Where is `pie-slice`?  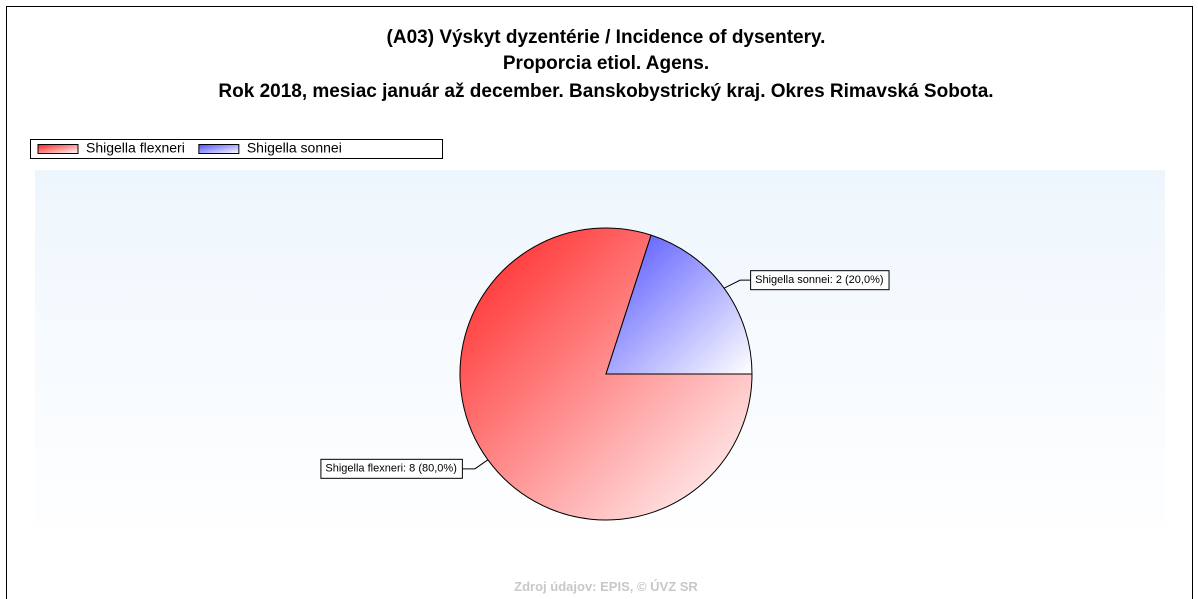
pie-slice is located at coordinates (679, 304).